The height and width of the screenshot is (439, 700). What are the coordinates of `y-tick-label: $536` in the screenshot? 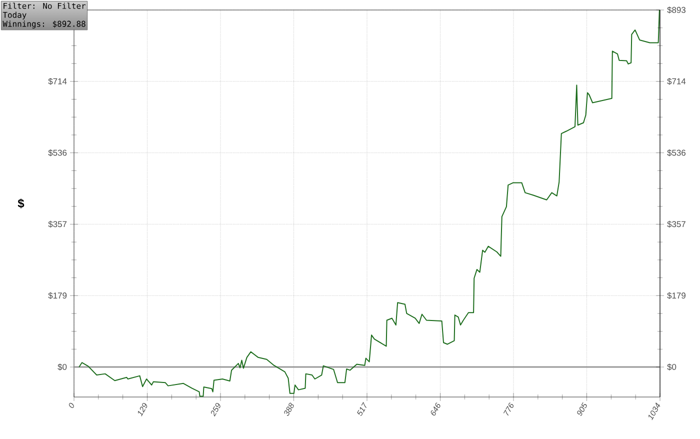 It's located at (57, 152).